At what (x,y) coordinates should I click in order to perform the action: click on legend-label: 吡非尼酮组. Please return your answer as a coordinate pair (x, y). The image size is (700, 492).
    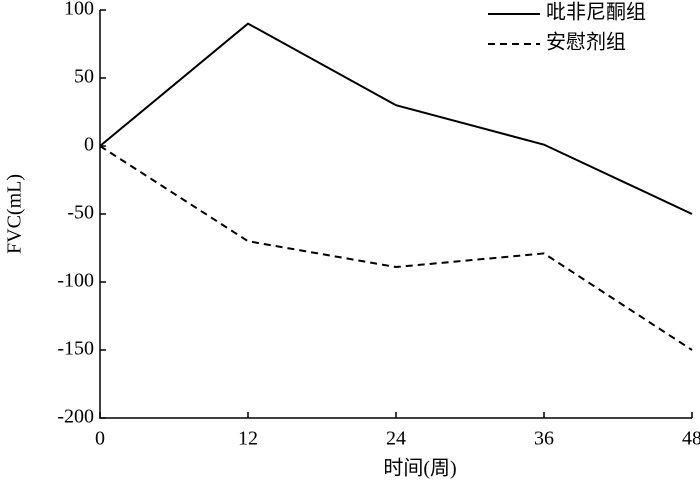
    Looking at the image, I should click on (596, 12).